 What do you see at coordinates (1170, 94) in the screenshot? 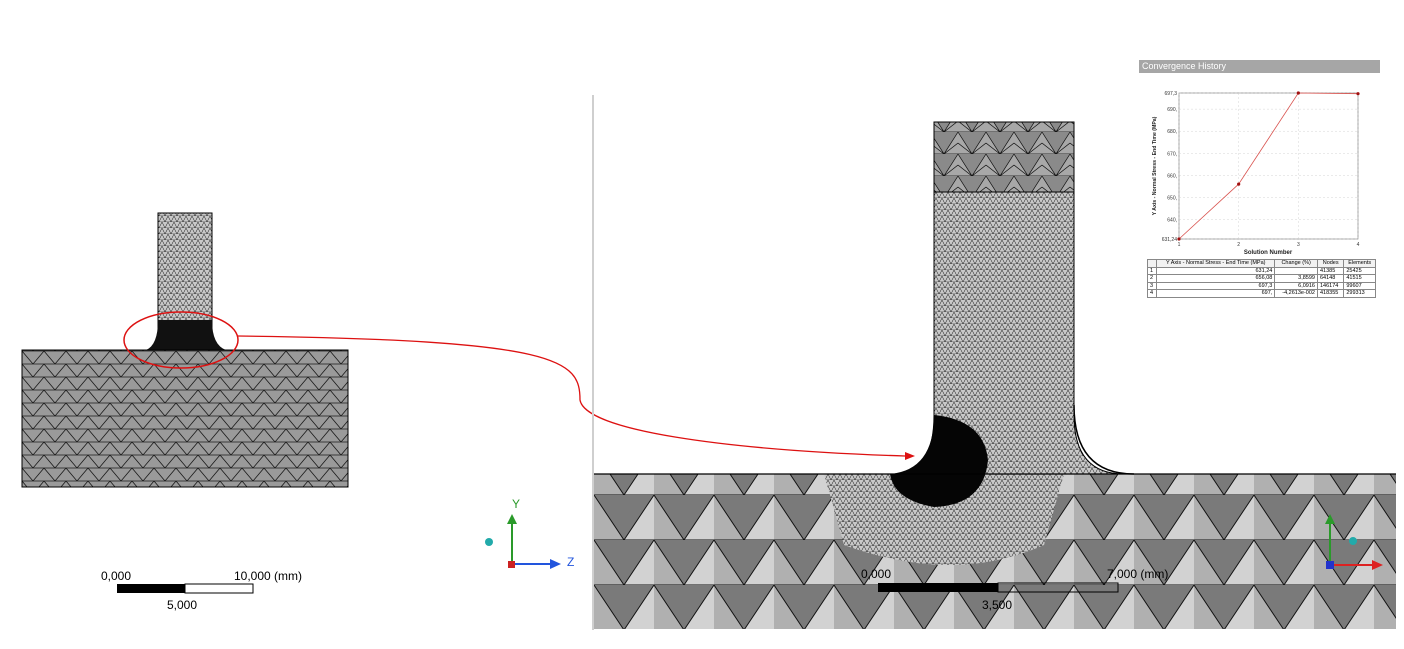
I see `y-tick-label: 697,3` at bounding box center [1170, 94].